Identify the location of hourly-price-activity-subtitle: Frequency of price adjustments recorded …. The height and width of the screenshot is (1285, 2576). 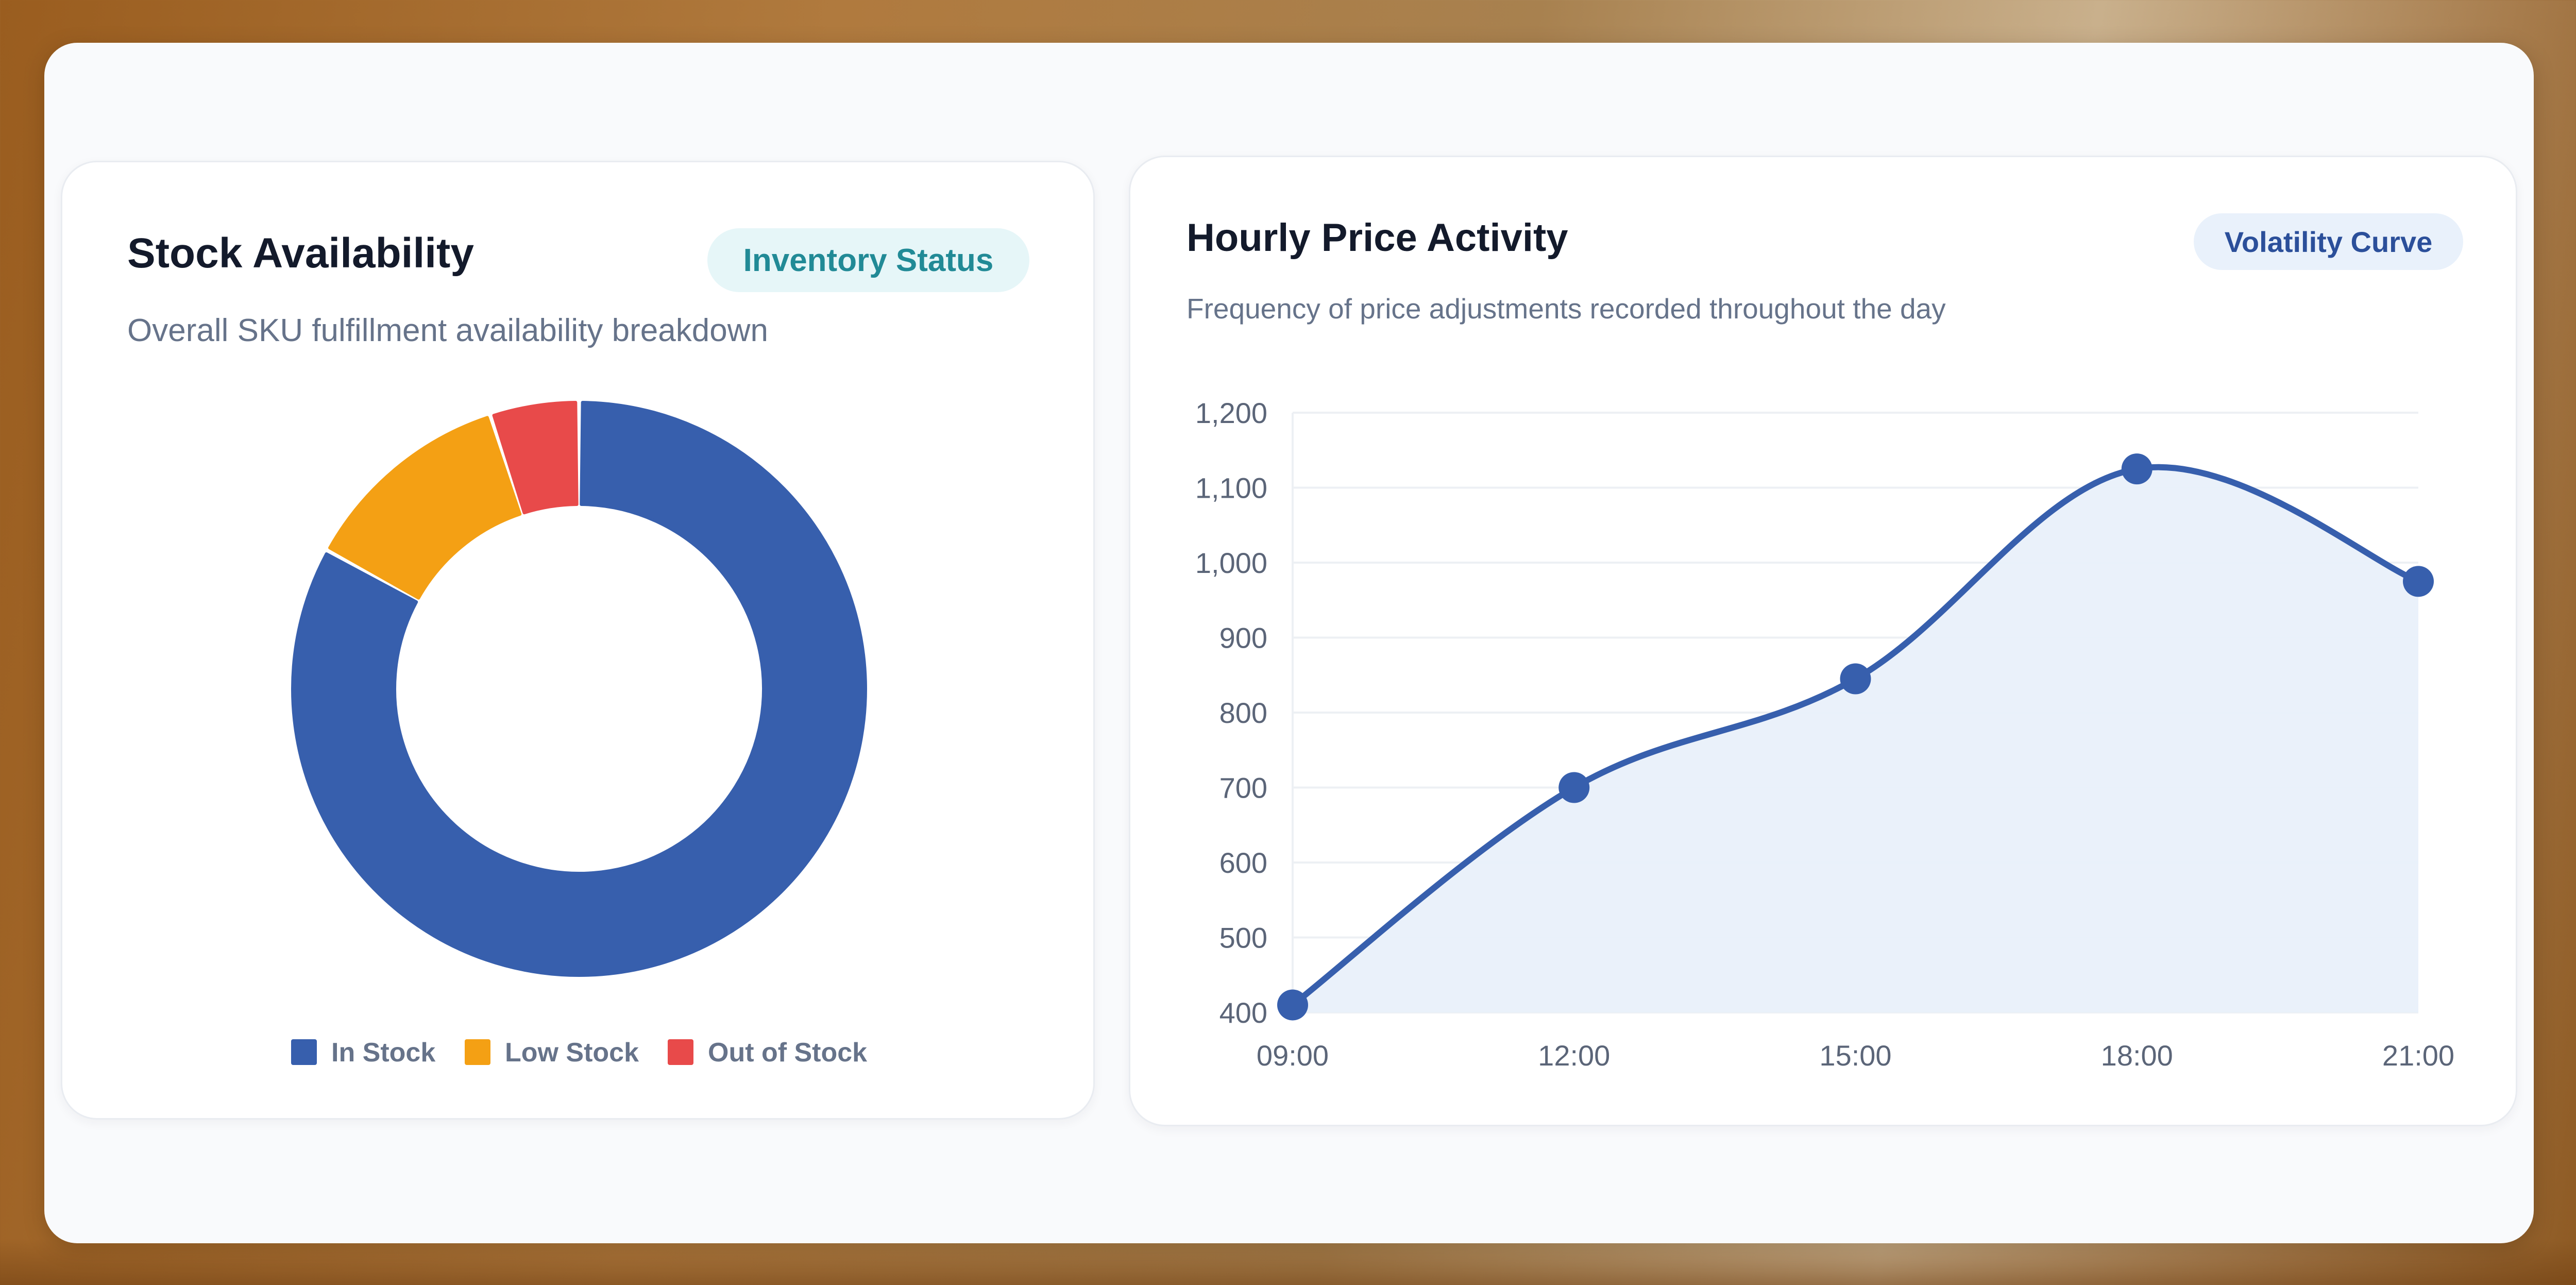
(1566, 309).